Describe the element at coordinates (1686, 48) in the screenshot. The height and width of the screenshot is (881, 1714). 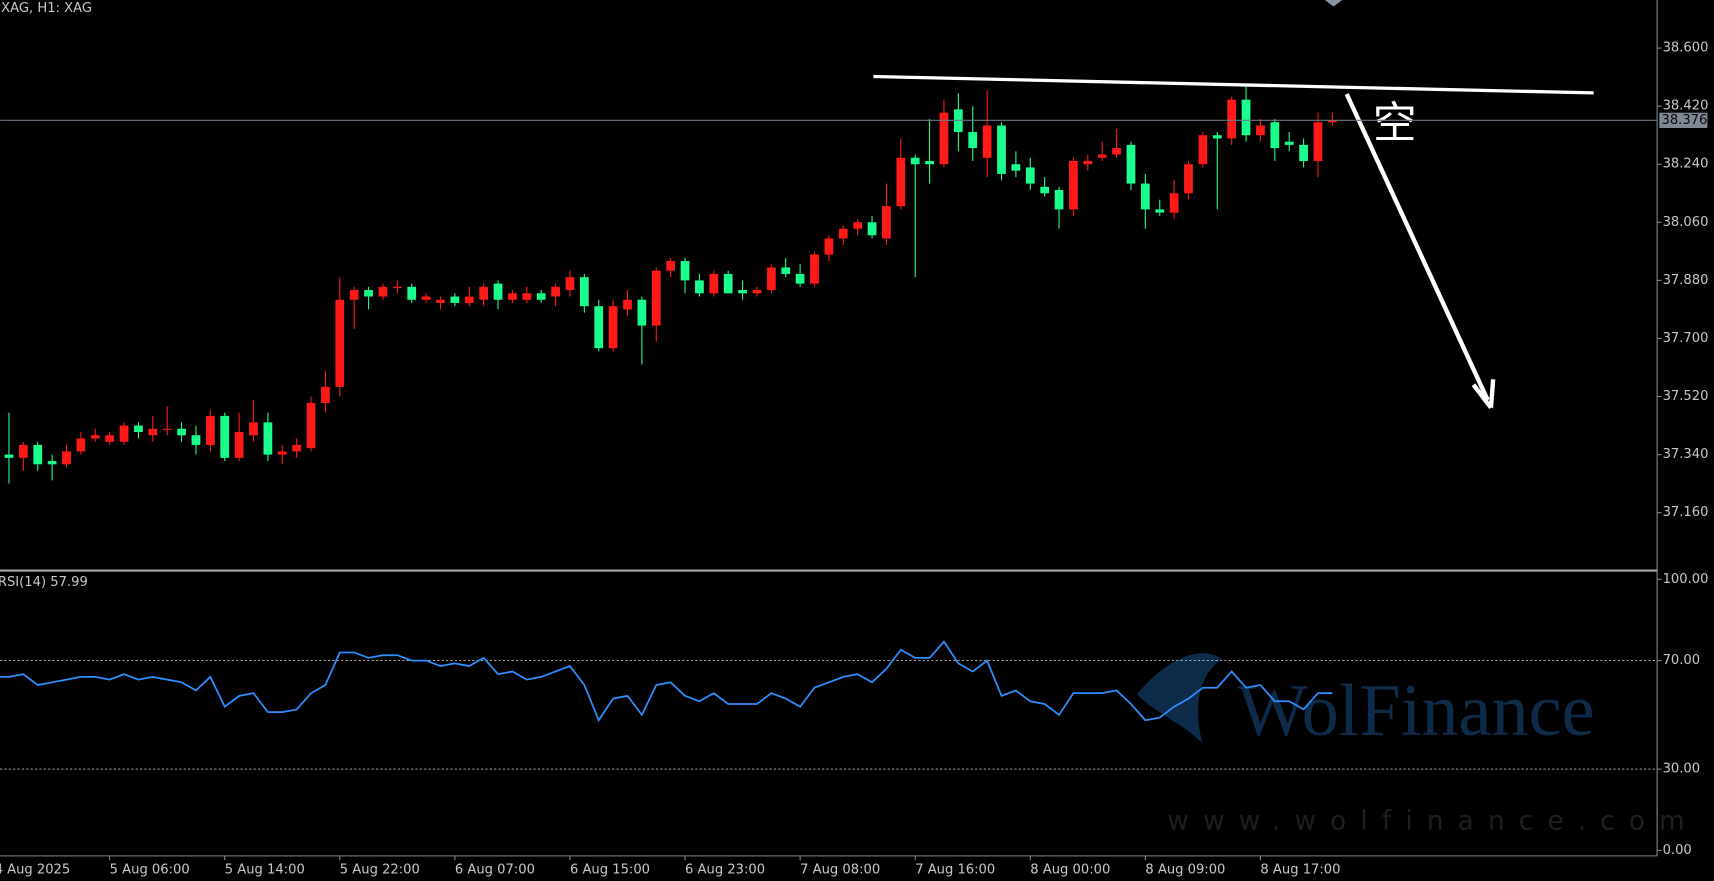
I see `y-tick-label: 38.600` at that location.